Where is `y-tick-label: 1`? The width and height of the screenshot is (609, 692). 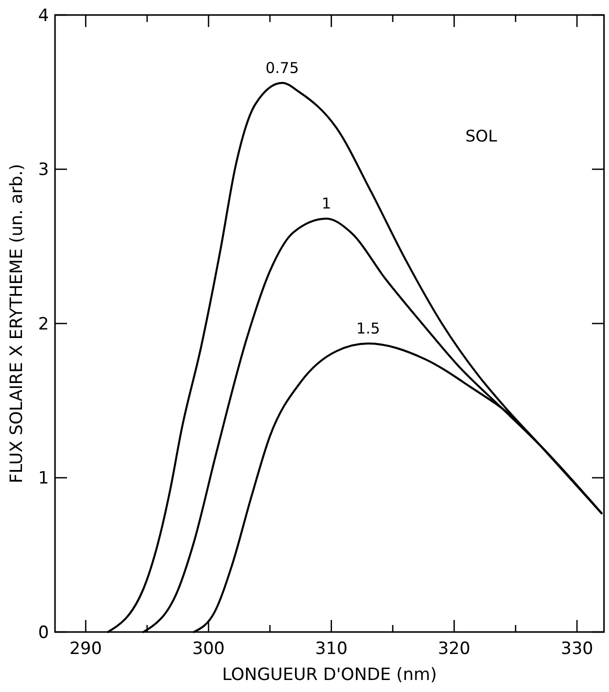 y-tick-label: 1 is located at coordinates (43, 478).